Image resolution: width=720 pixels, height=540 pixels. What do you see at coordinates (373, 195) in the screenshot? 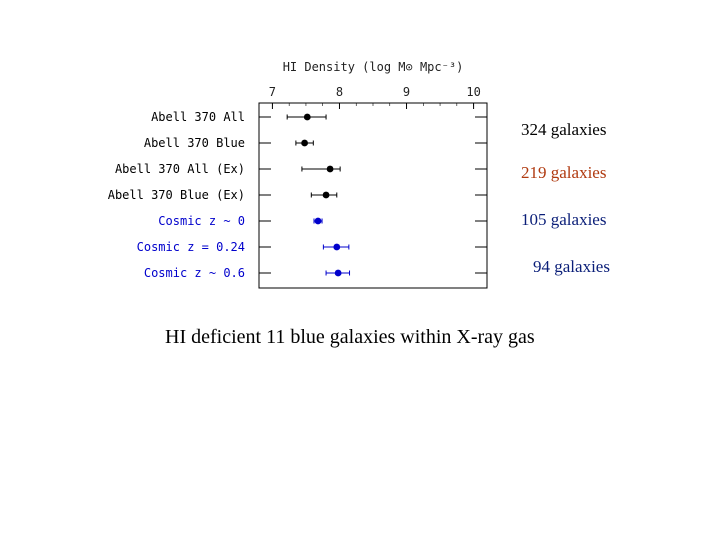
I see `plot-frame` at bounding box center [373, 195].